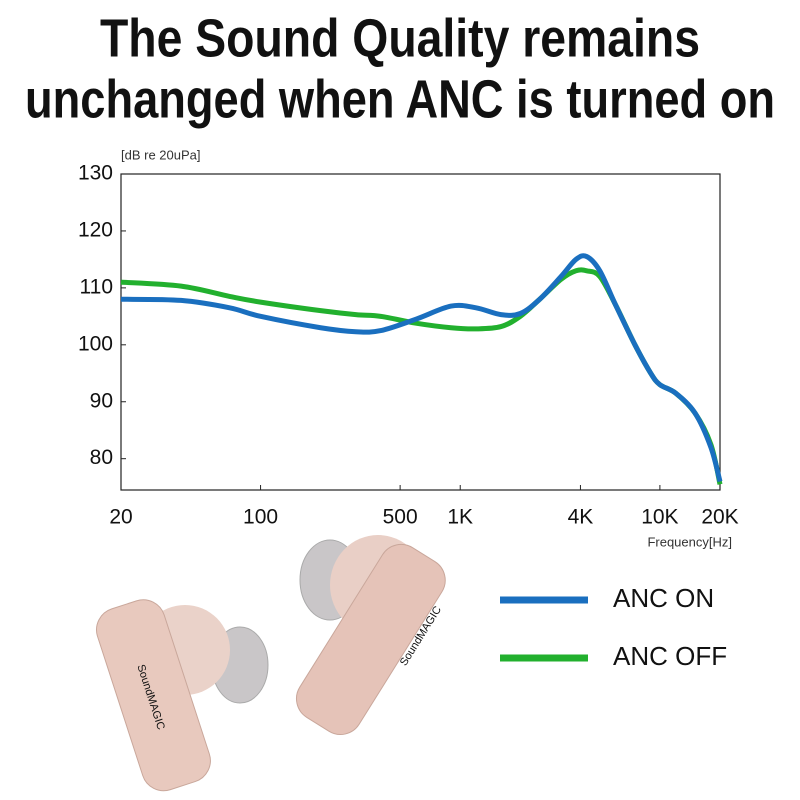 The height and width of the screenshot is (800, 800). What do you see at coordinates (659, 517) in the screenshot?
I see `x-tick-label: 10K` at bounding box center [659, 517].